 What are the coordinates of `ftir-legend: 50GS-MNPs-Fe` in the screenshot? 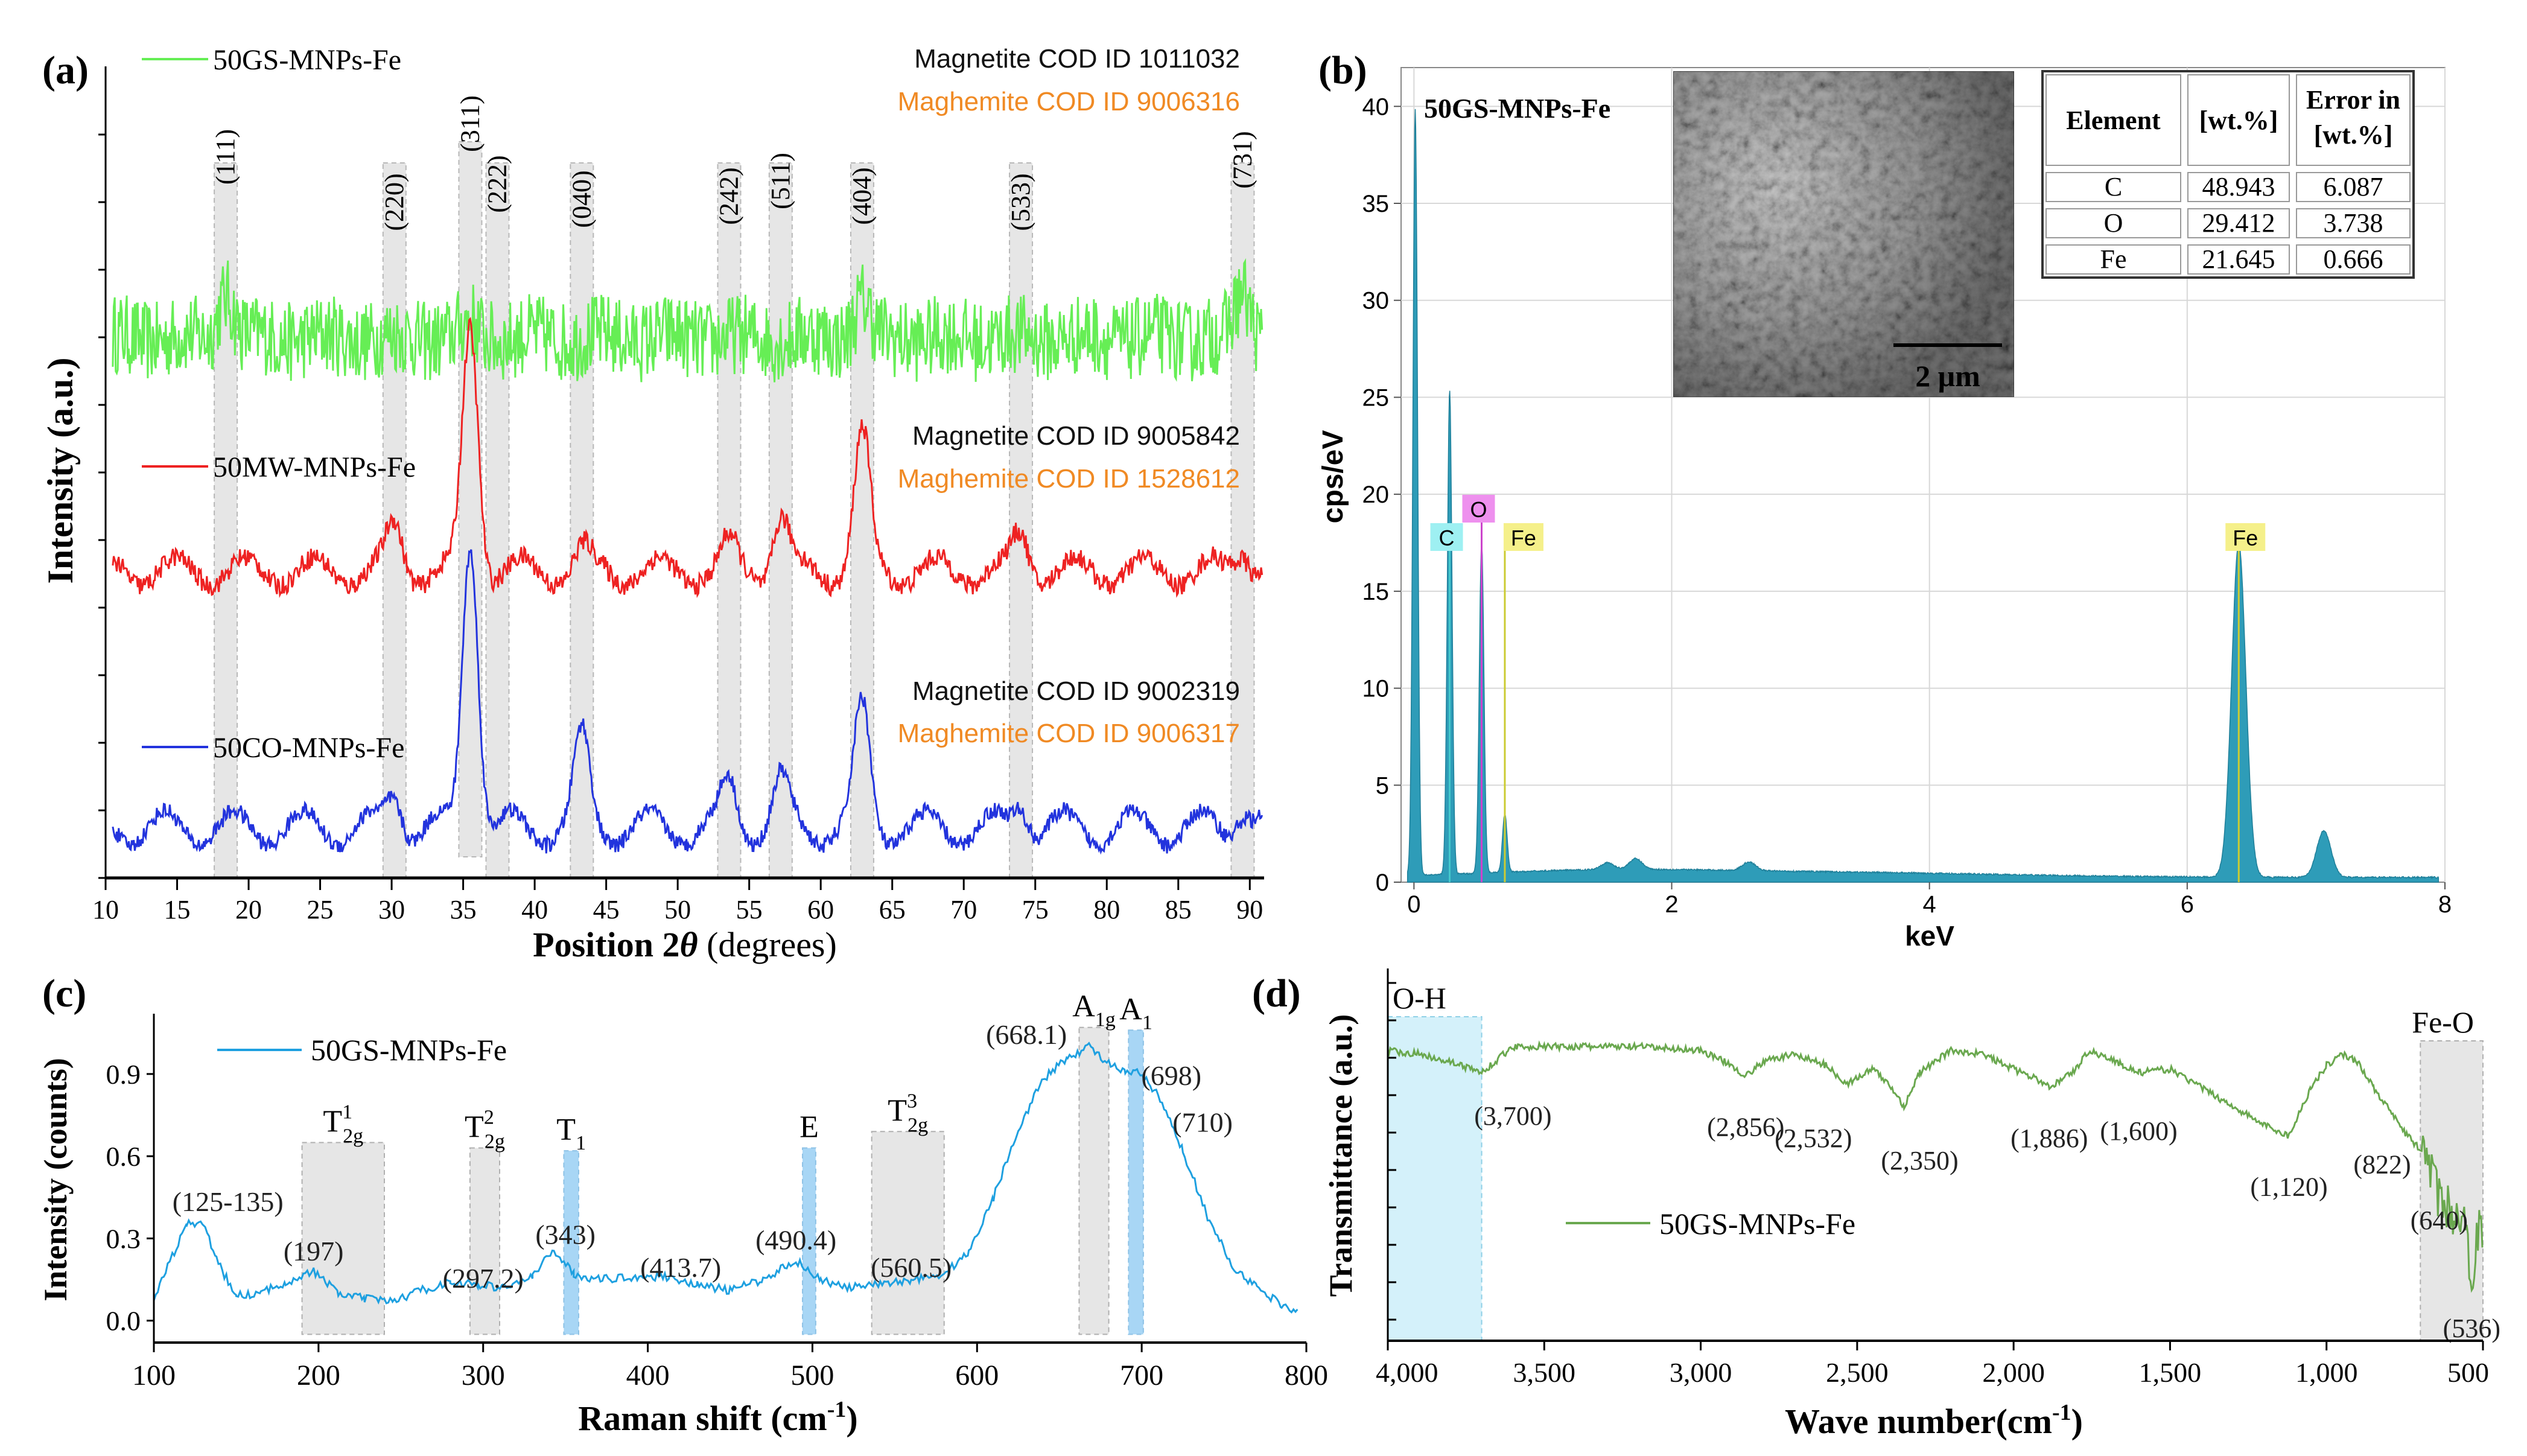 It's located at (1710, 1224).